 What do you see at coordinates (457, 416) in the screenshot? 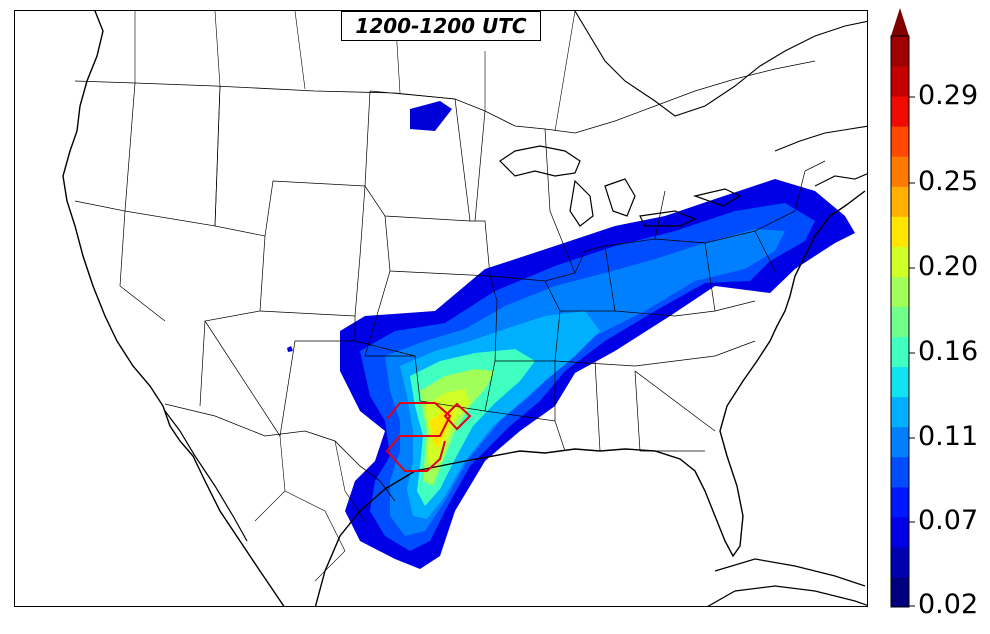
I see `outline-polygon-east` at bounding box center [457, 416].